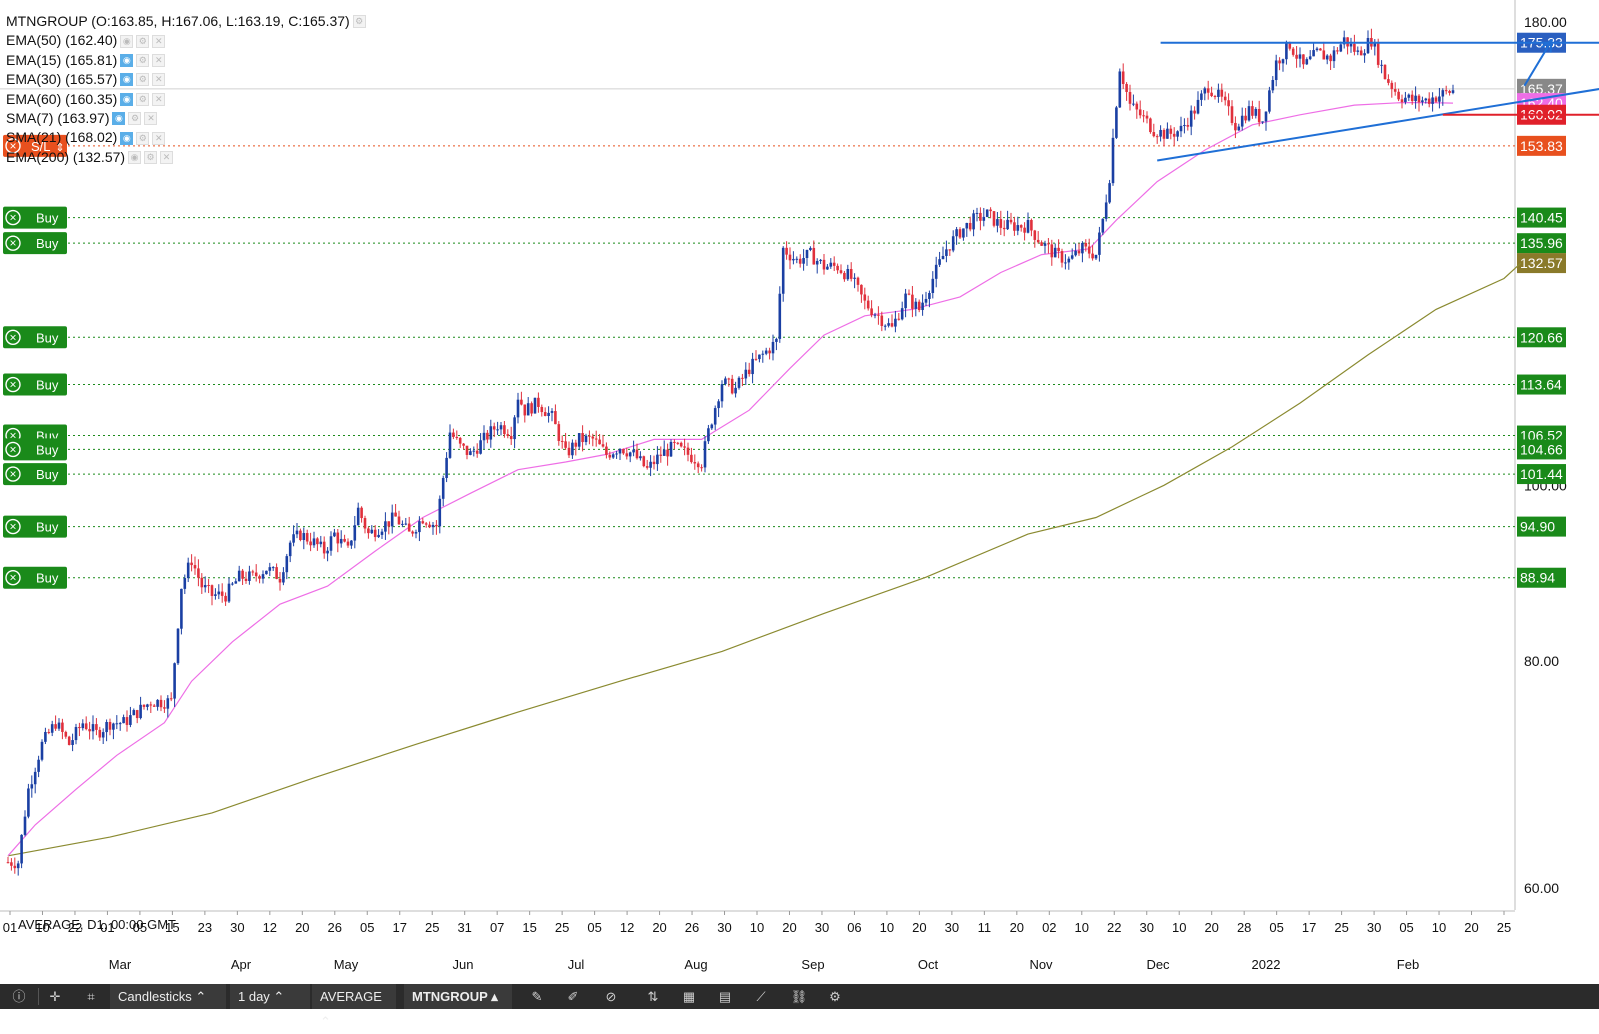  I want to click on timeframe-select: 1 day ⌃, so click(270, 996).